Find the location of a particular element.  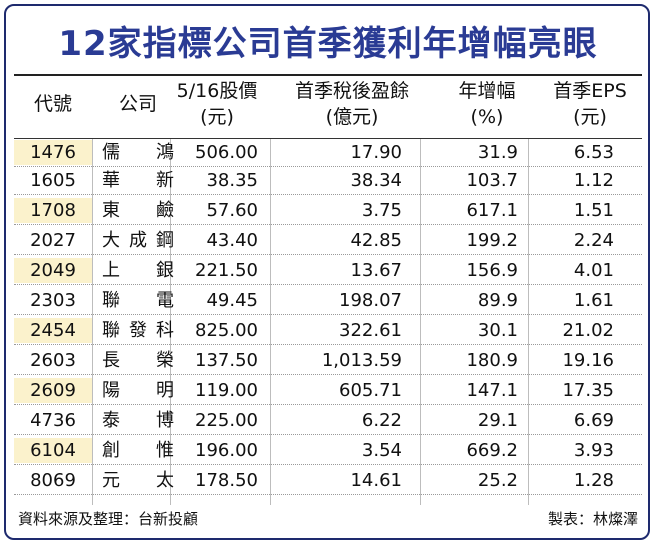

header-growth-unit: (%) is located at coordinates (487, 117).